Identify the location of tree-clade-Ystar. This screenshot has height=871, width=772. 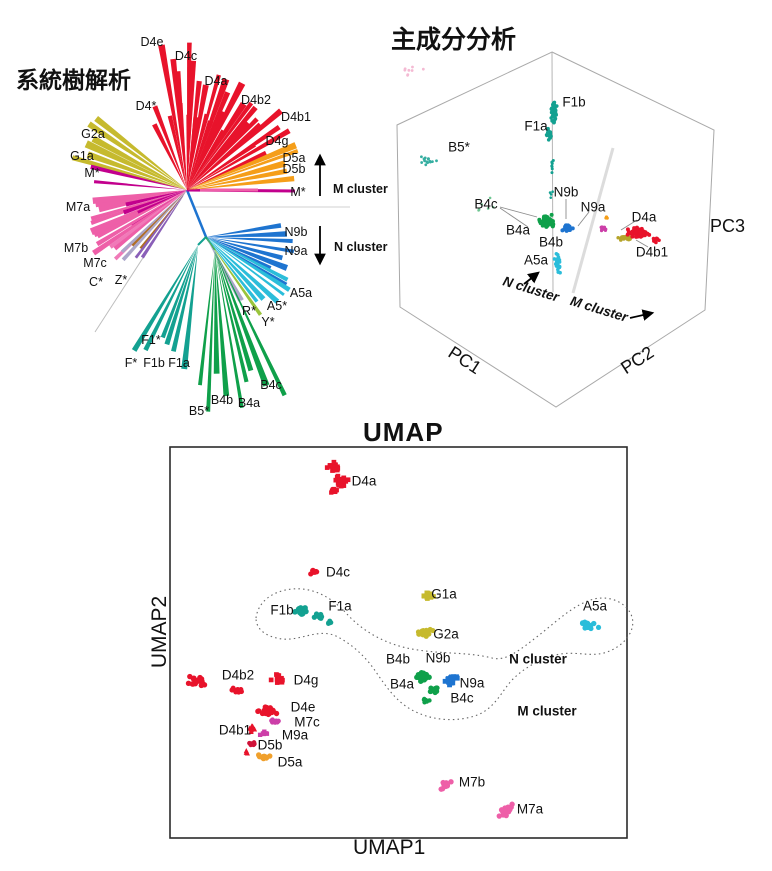
(234, 276).